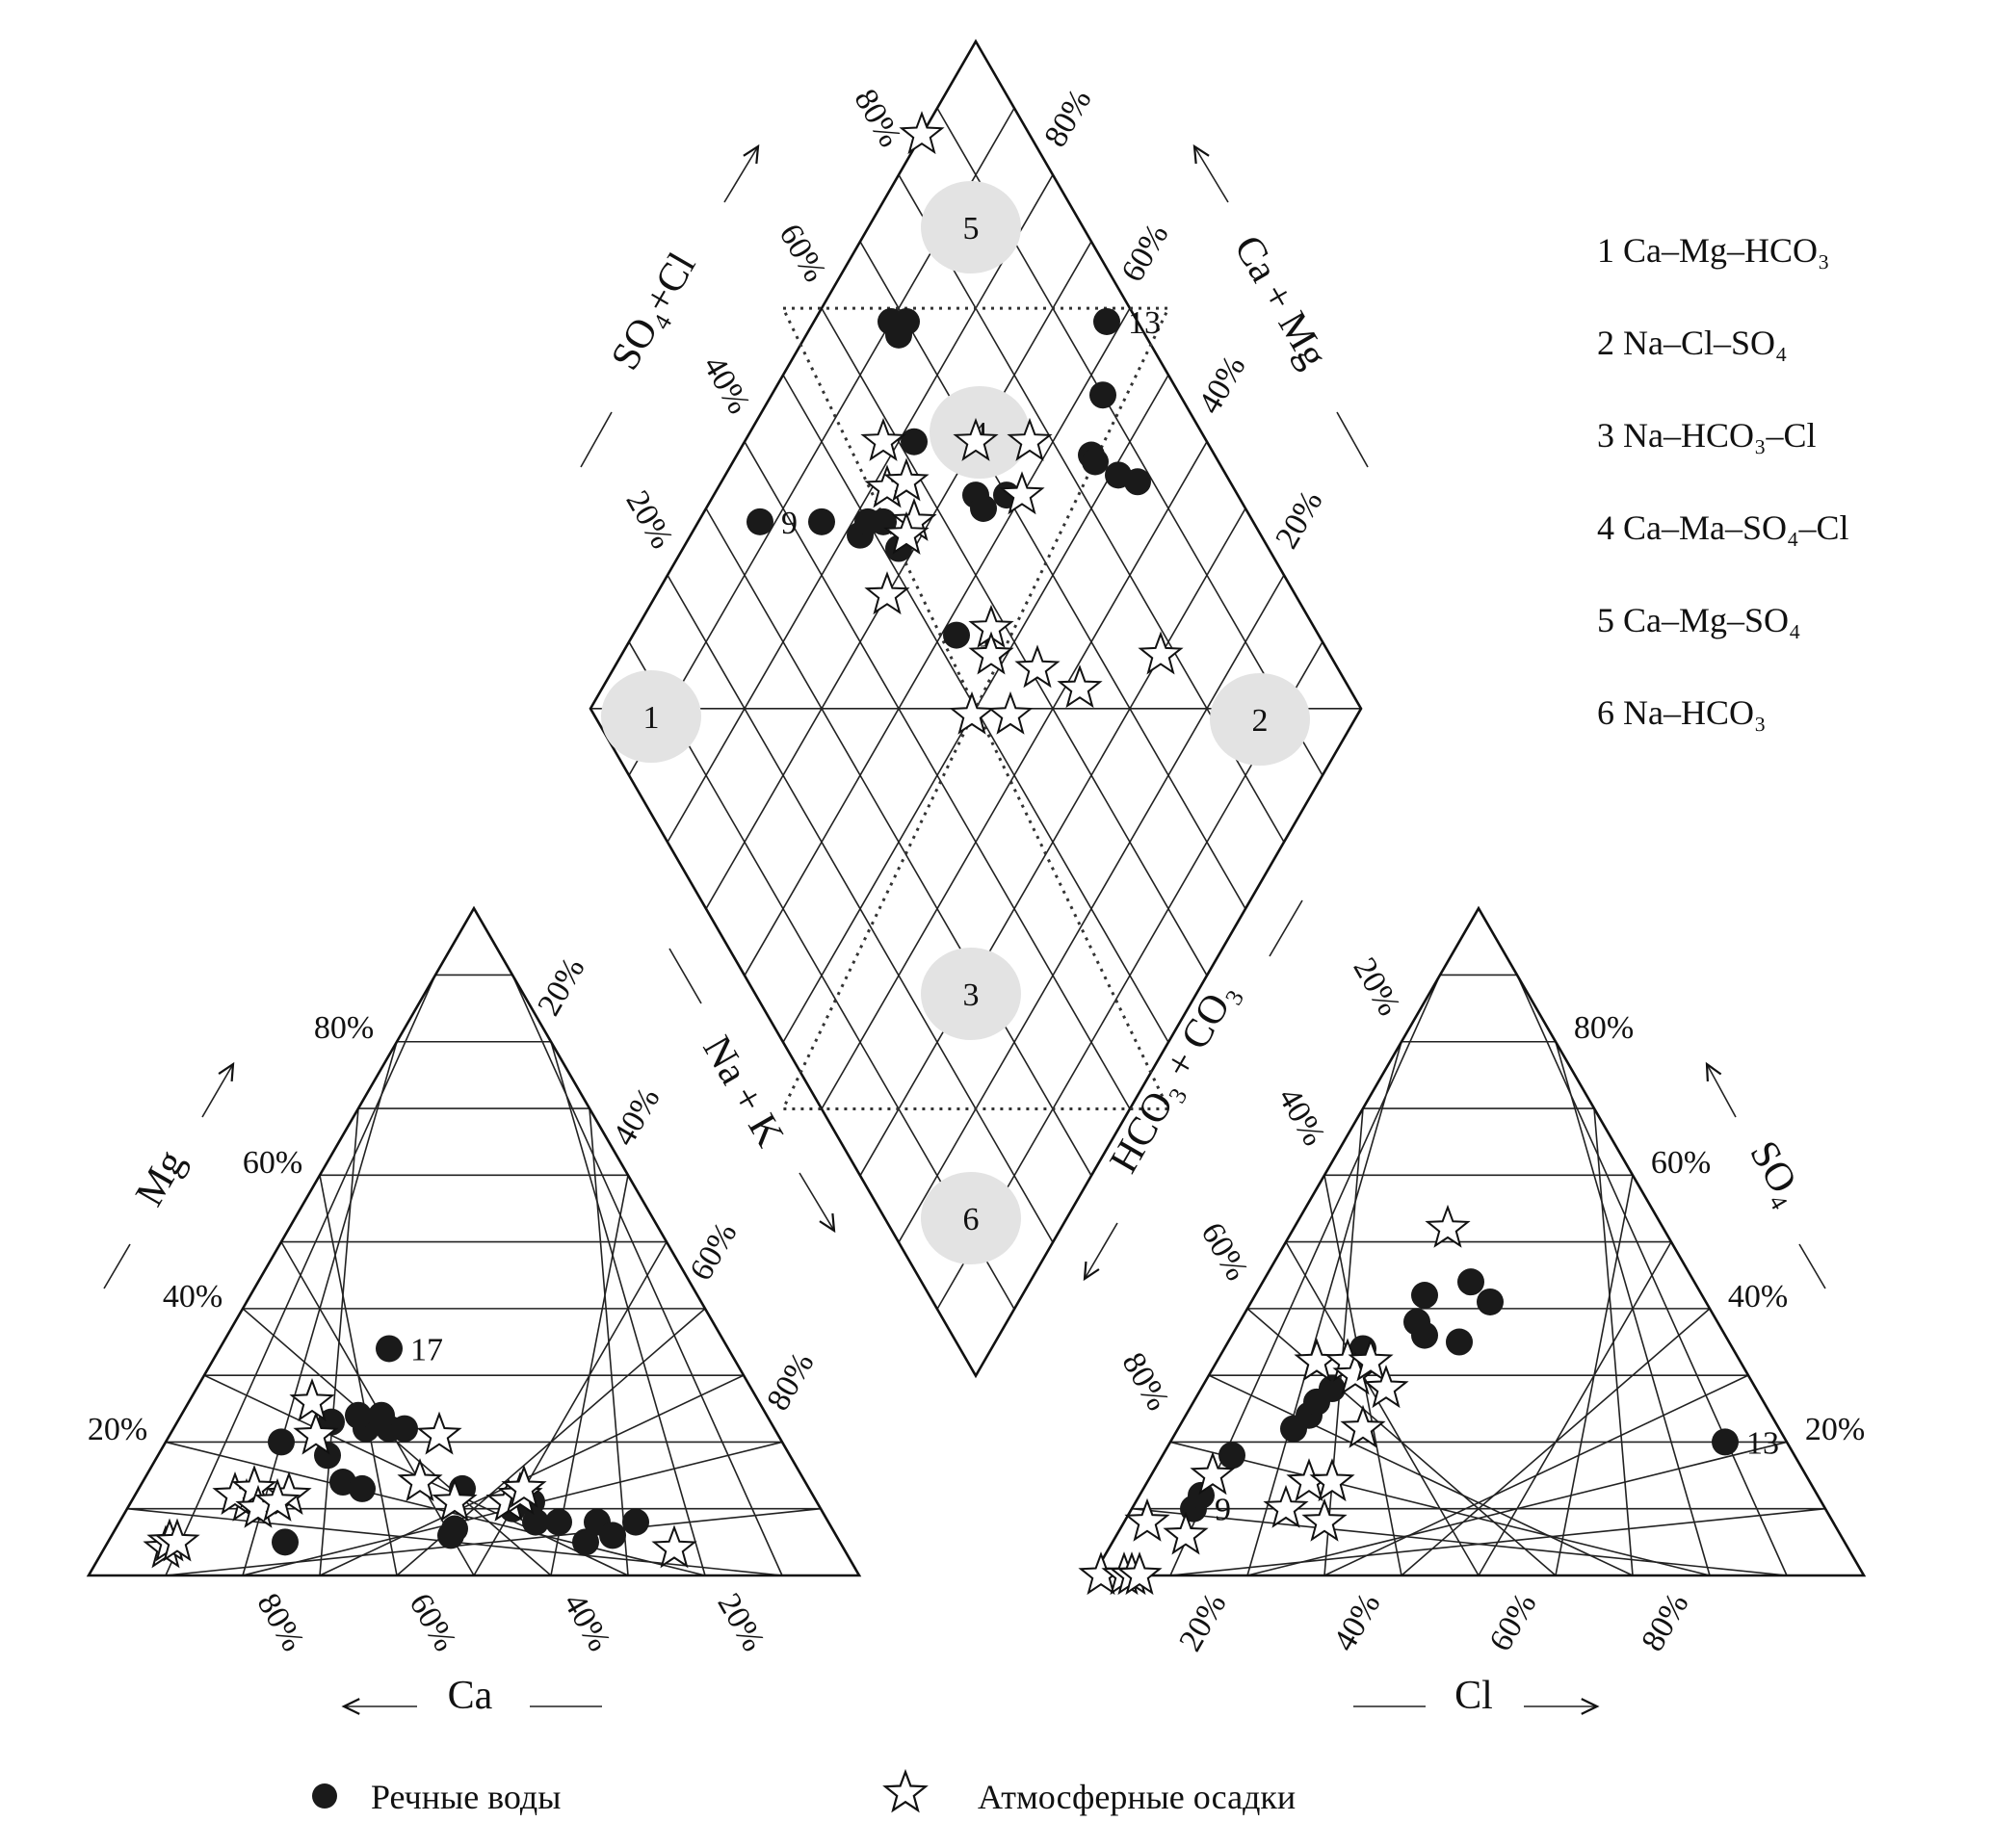  I want to click on zone-legend-3: 3 Na–HCO₃–Cl, so click(1707, 435).